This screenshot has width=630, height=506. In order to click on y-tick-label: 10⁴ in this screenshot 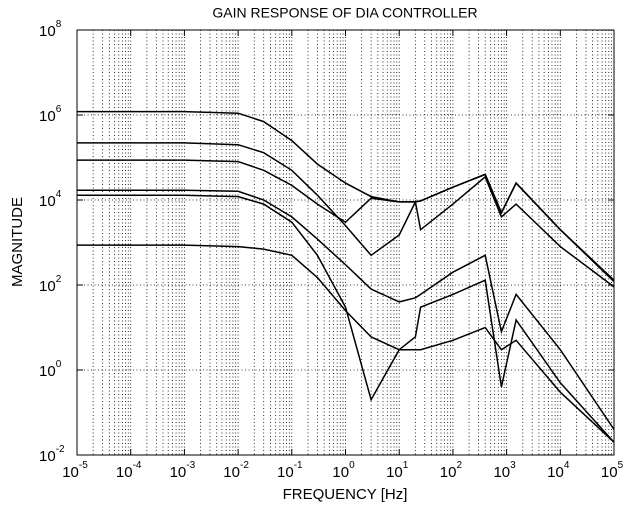, I will do `click(50, 199)`.